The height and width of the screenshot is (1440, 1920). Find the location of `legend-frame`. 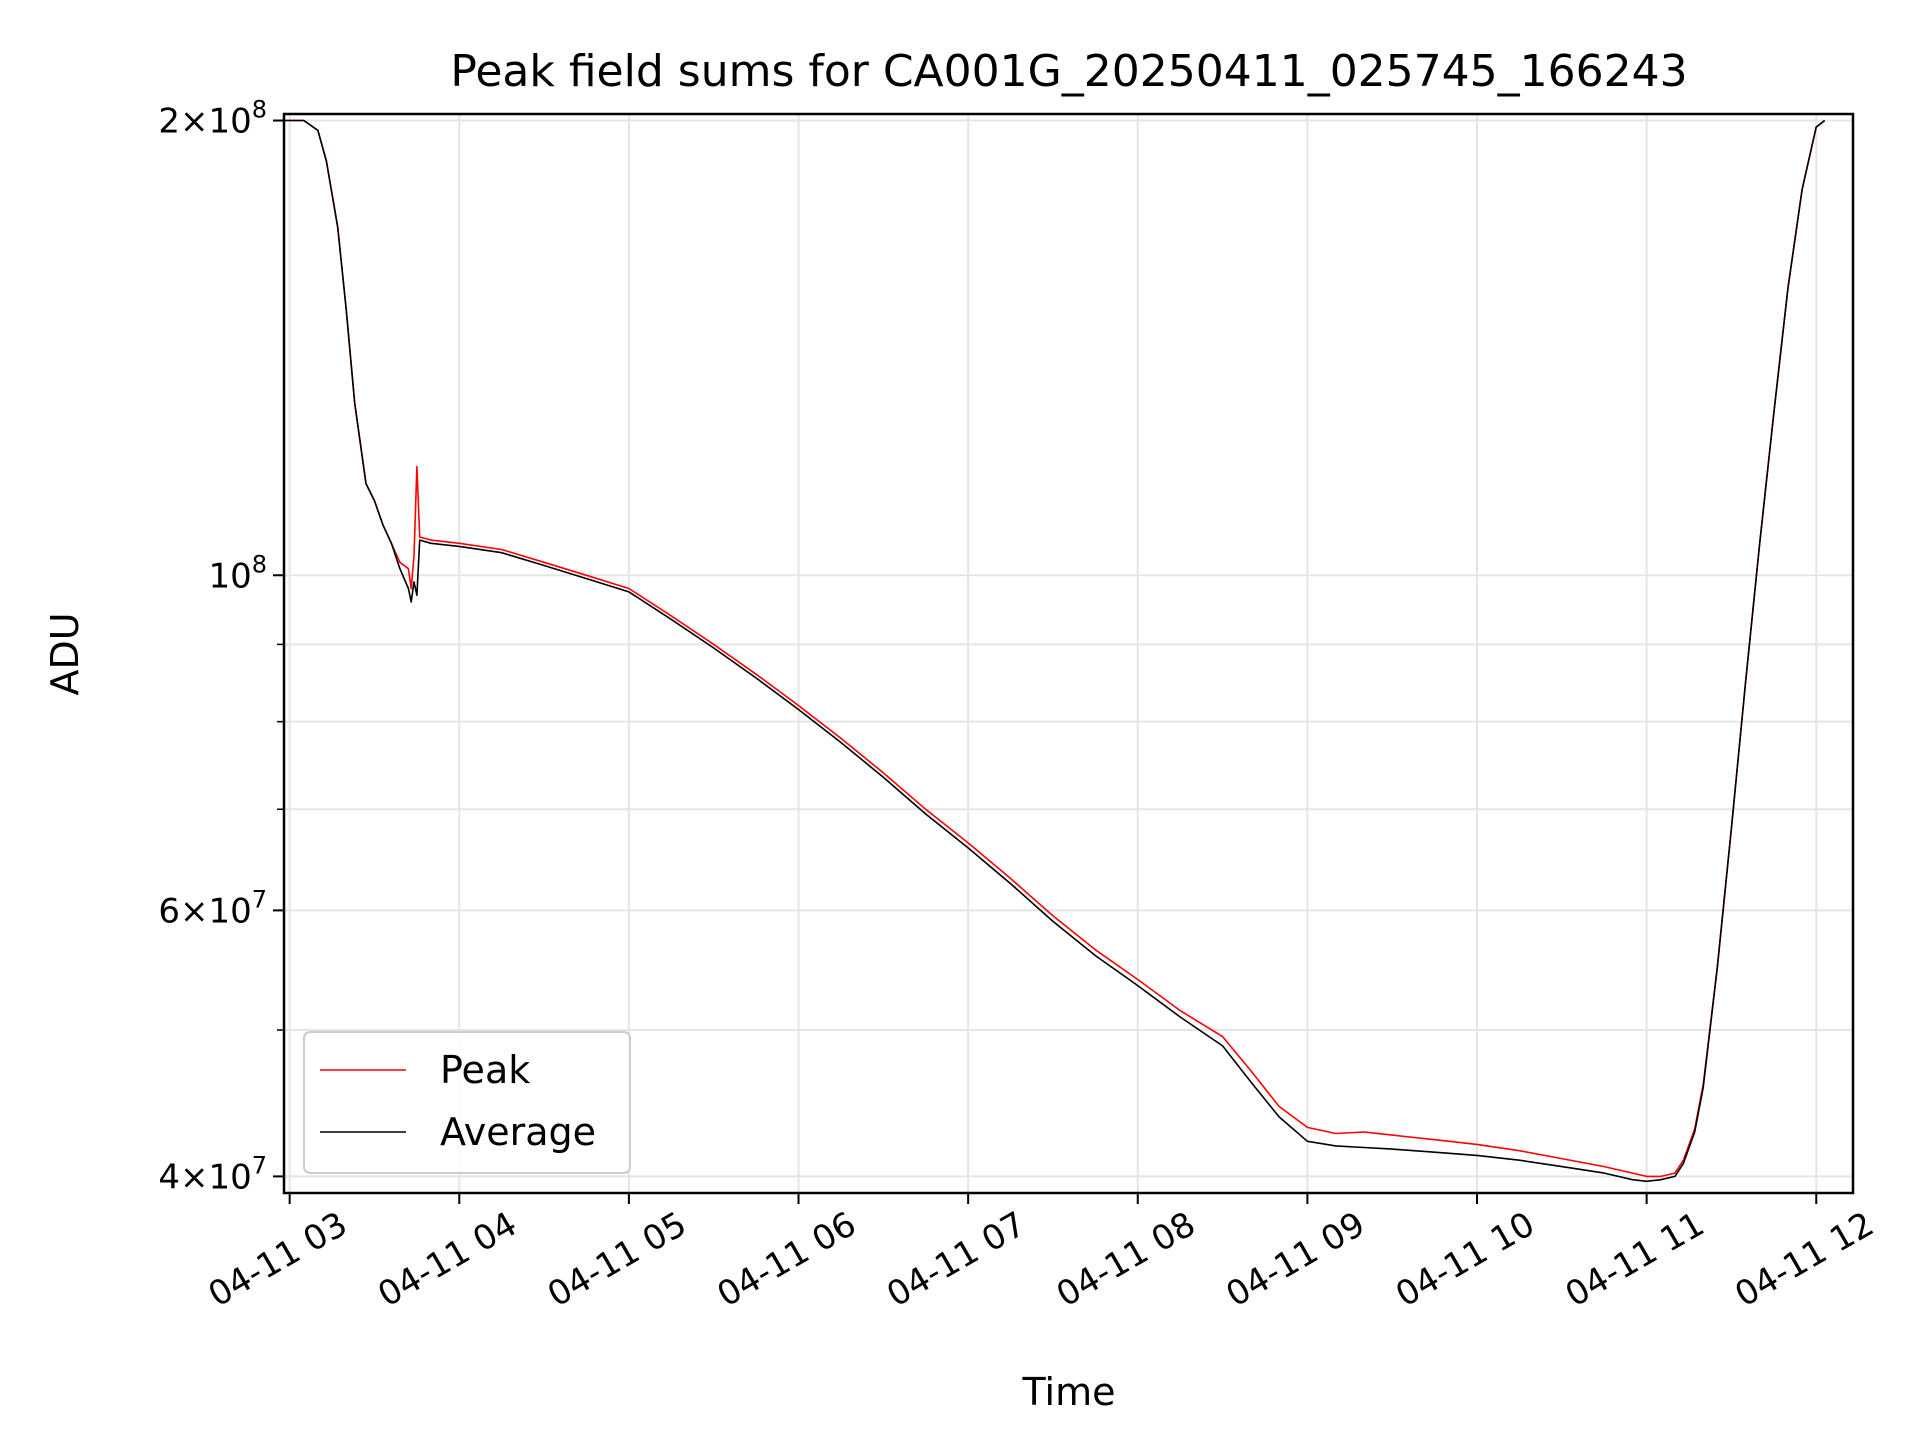

legend-frame is located at coordinates (467, 1102).